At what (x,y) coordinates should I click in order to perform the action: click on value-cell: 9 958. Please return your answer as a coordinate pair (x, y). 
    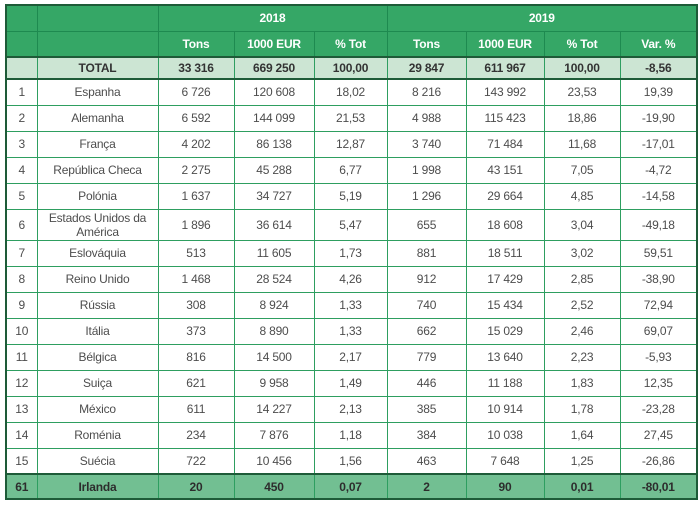
    Looking at the image, I should click on (274, 383).